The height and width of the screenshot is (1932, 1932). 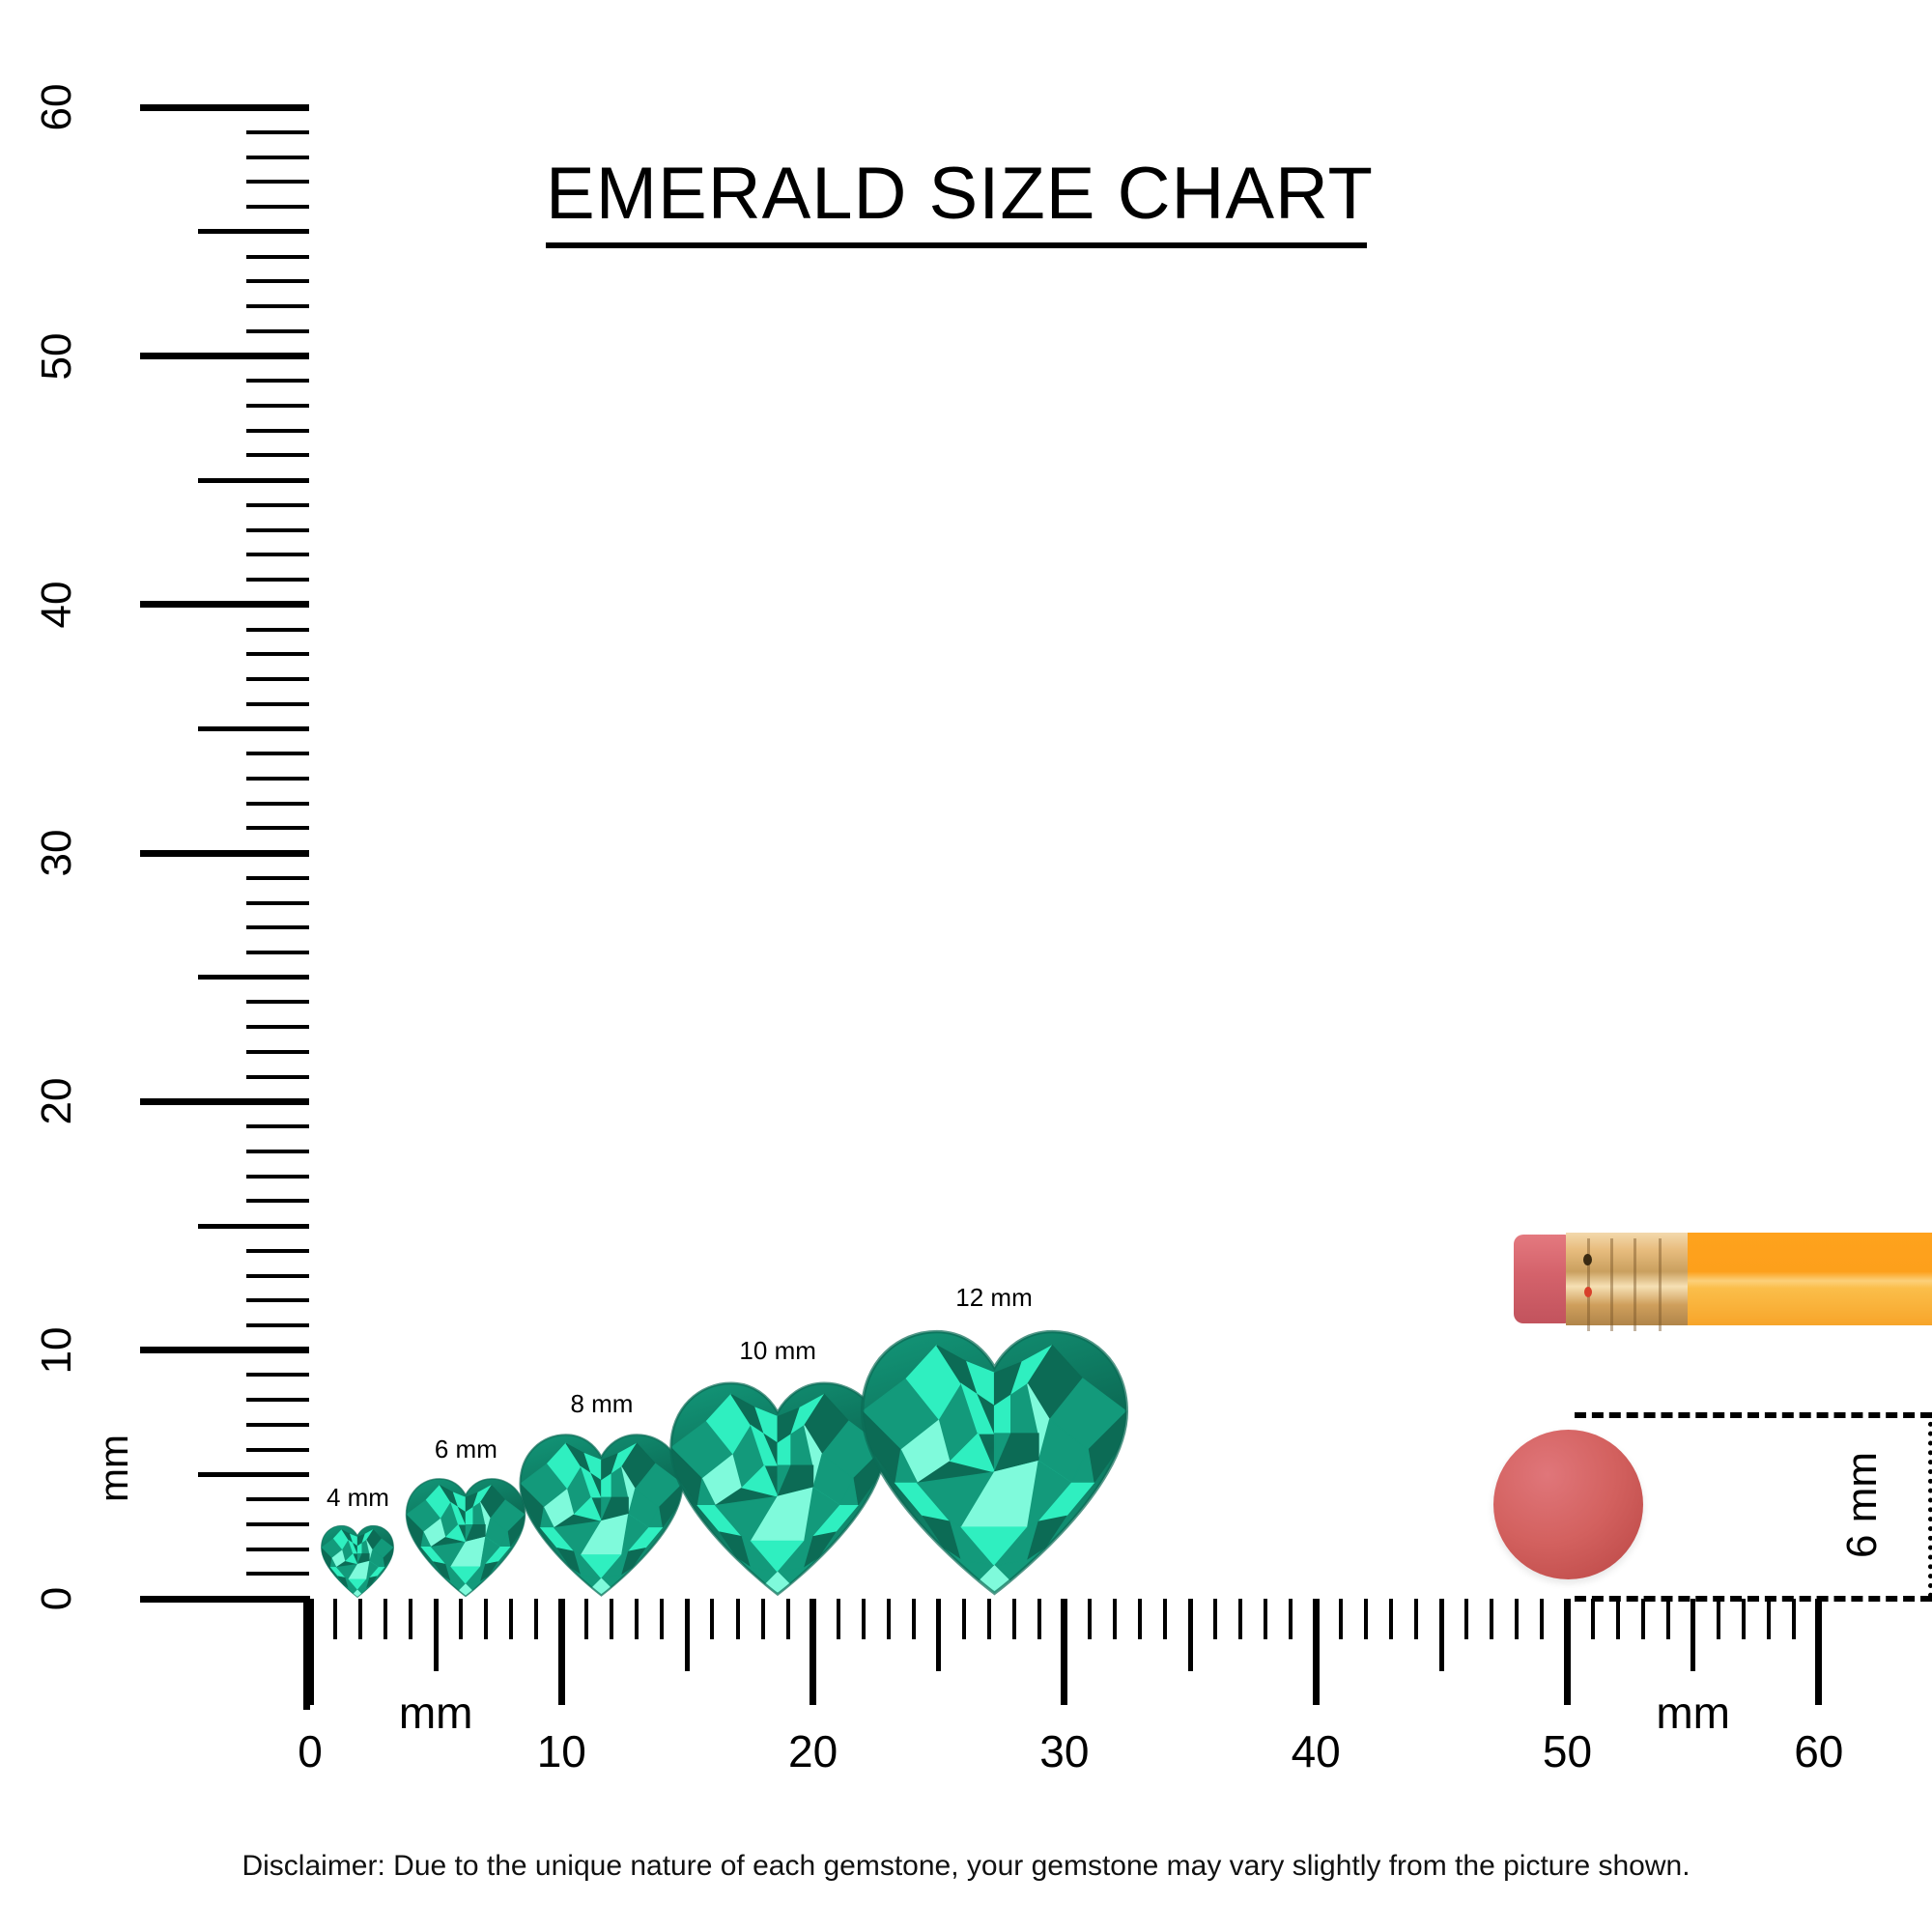 I want to click on hruler-label-50: 50, so click(x=1567, y=1751).